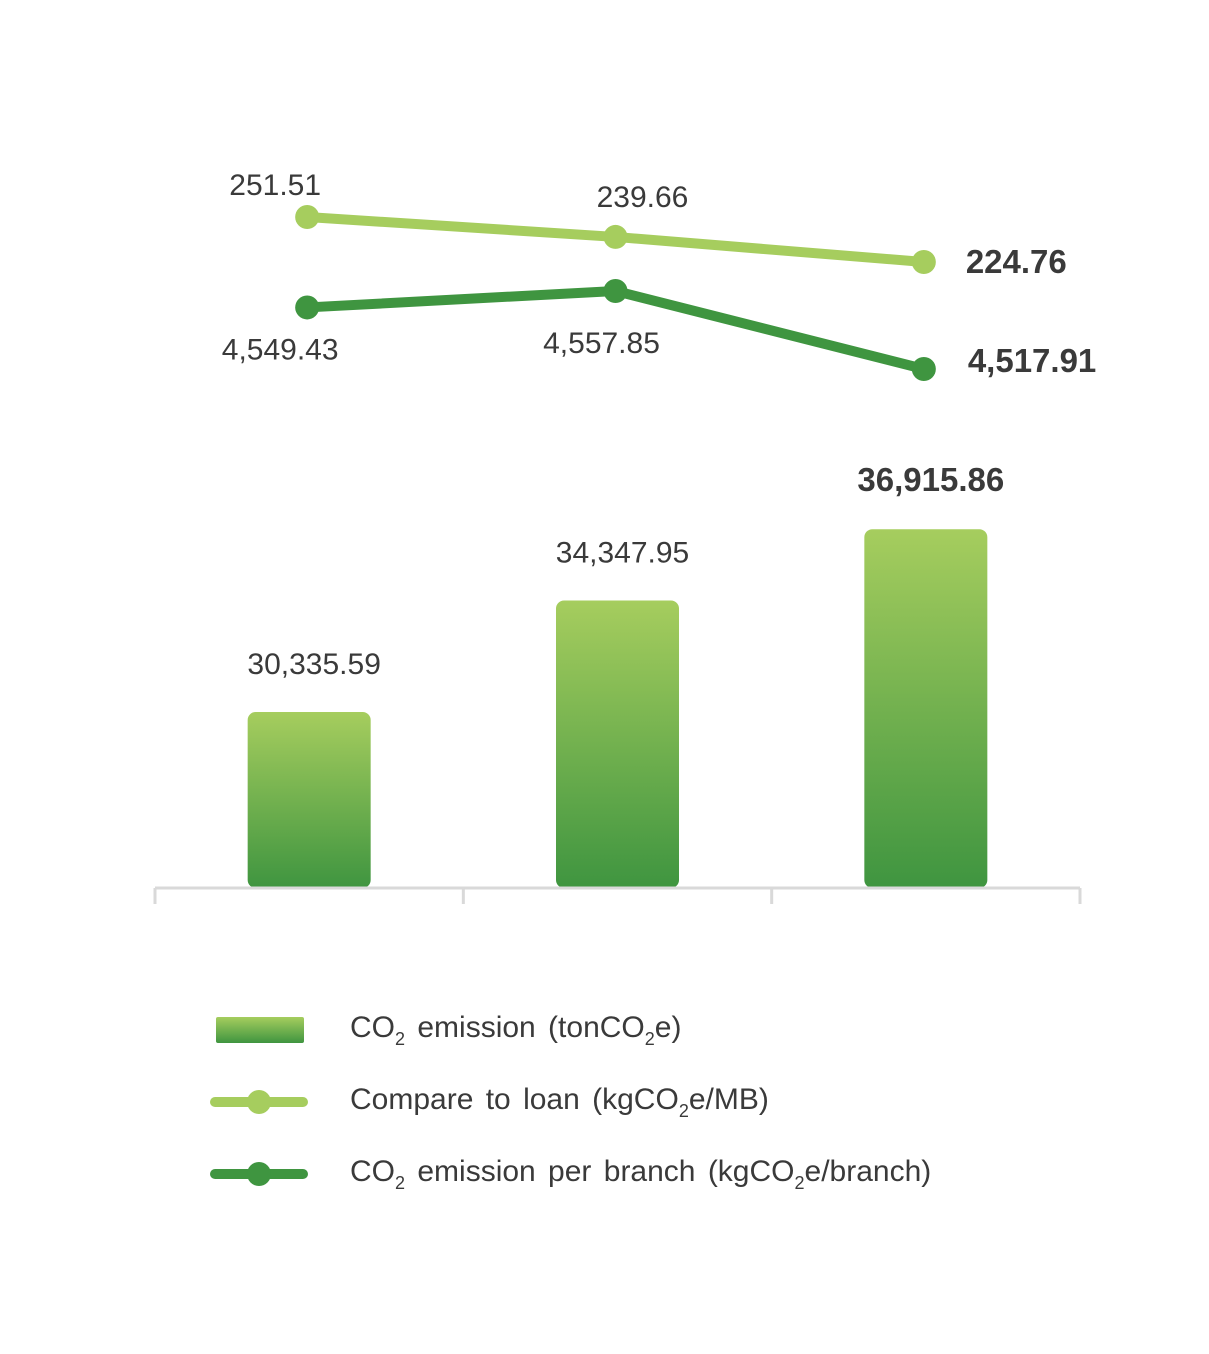  Describe the element at coordinates (617, 895) in the screenshot. I see `x-axis` at that location.